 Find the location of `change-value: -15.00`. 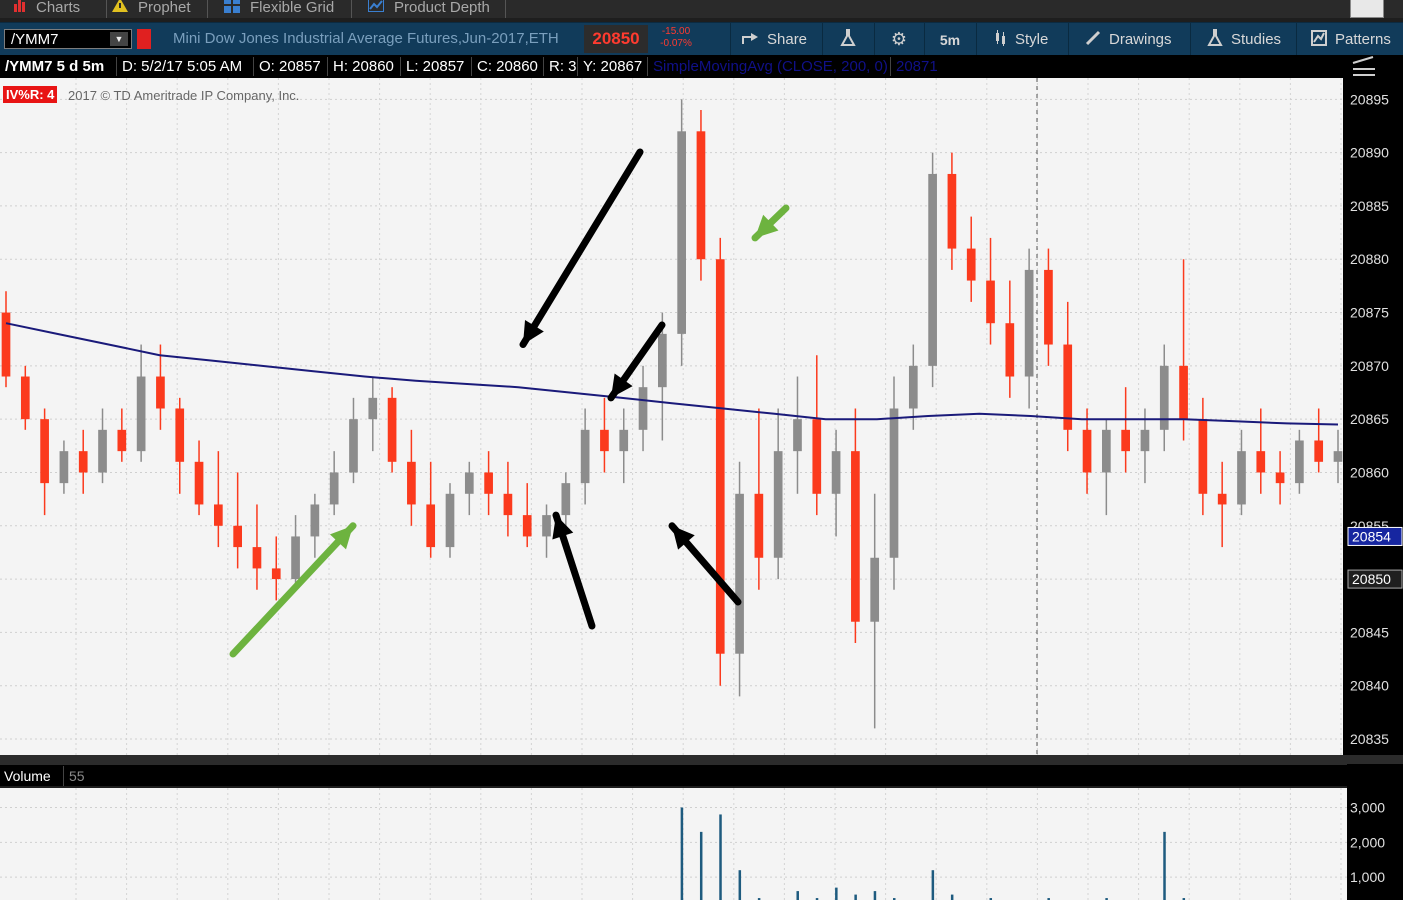

change-value: -15.00 is located at coordinates (676, 31).